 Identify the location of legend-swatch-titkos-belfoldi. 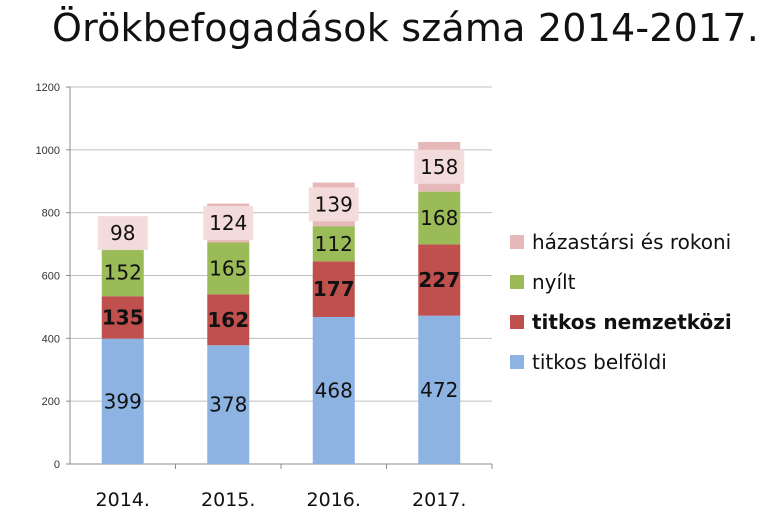
(517, 362).